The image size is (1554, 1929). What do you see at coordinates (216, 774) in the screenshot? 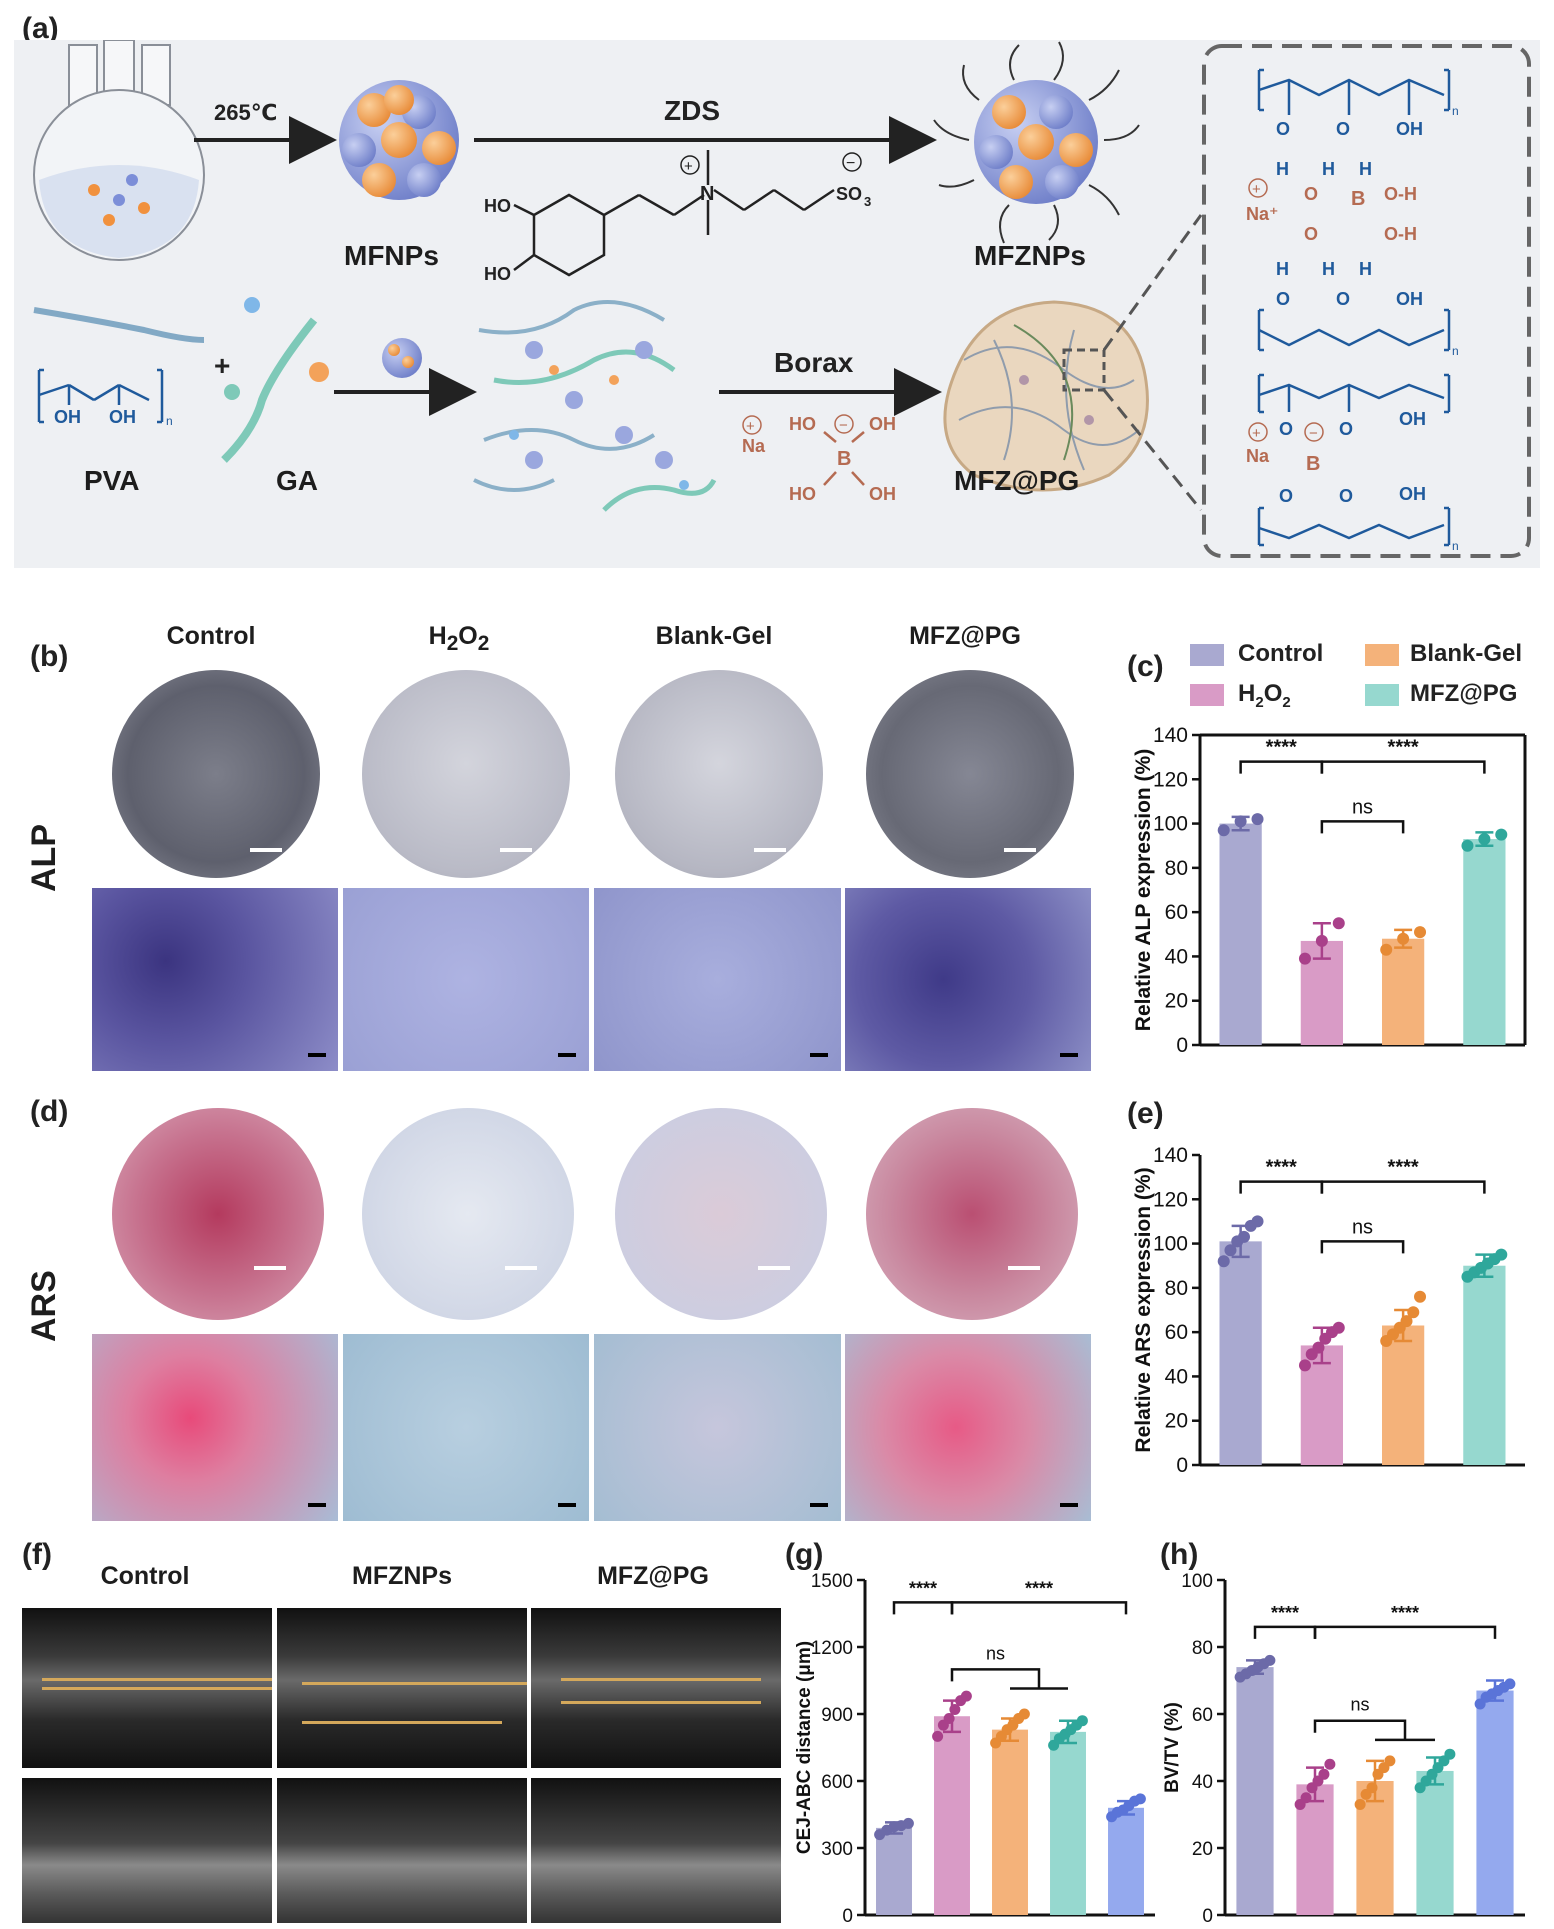
I see `alp-dish-control` at bounding box center [216, 774].